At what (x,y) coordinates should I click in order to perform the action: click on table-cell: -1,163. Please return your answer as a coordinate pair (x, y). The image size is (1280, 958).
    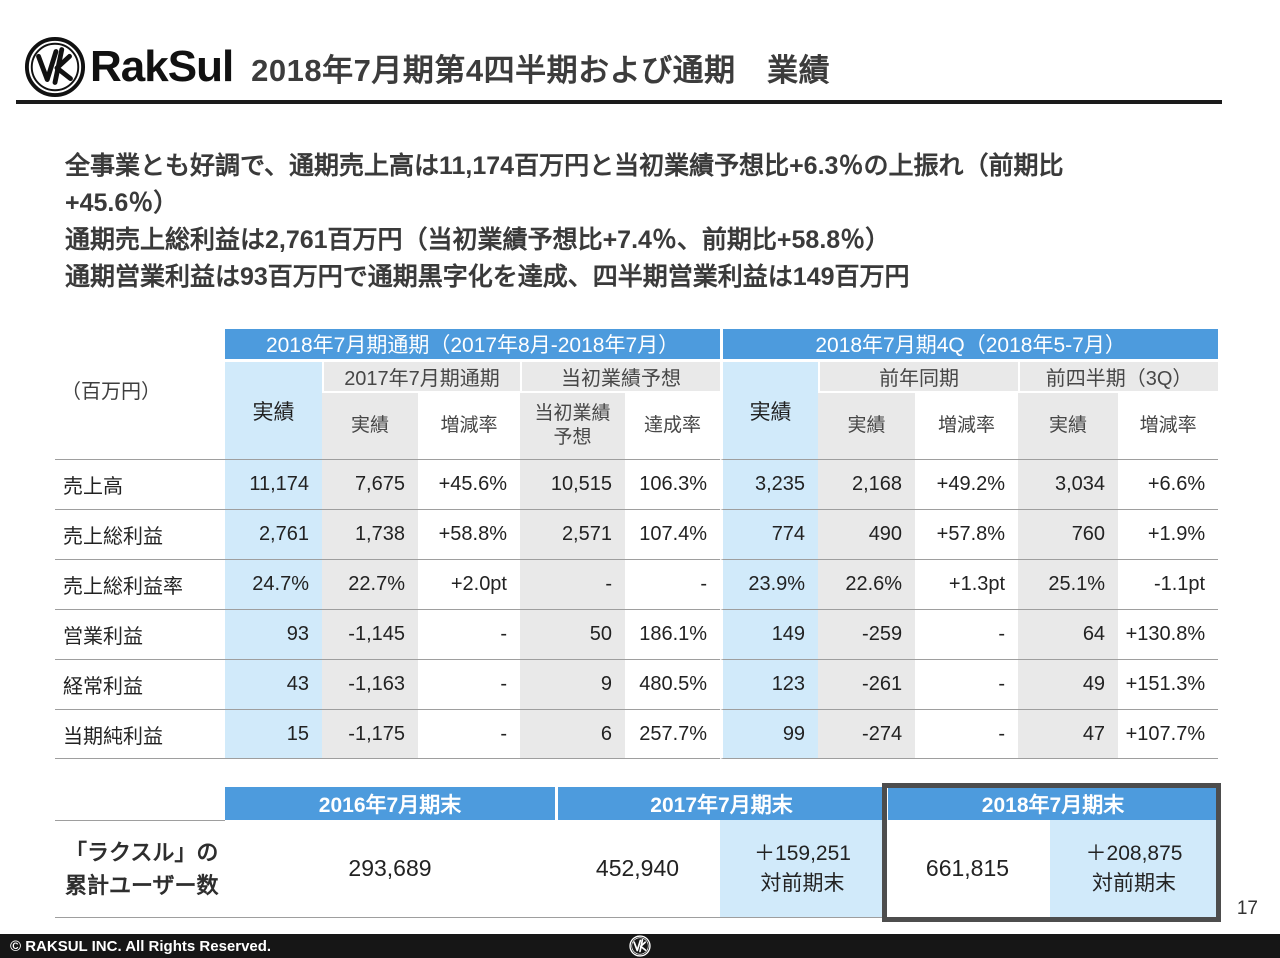
    Looking at the image, I should click on (370, 684).